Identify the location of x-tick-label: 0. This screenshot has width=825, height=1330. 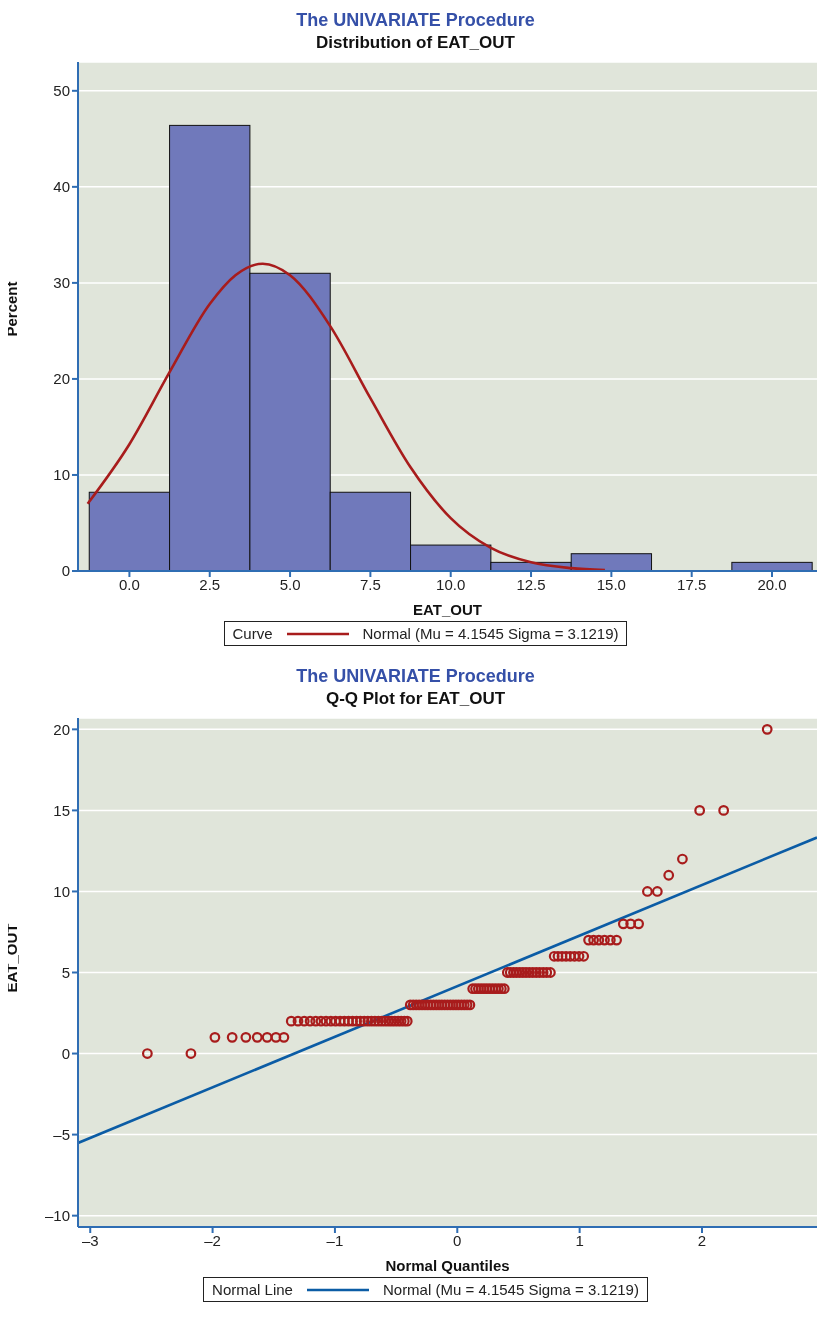
(457, 1240).